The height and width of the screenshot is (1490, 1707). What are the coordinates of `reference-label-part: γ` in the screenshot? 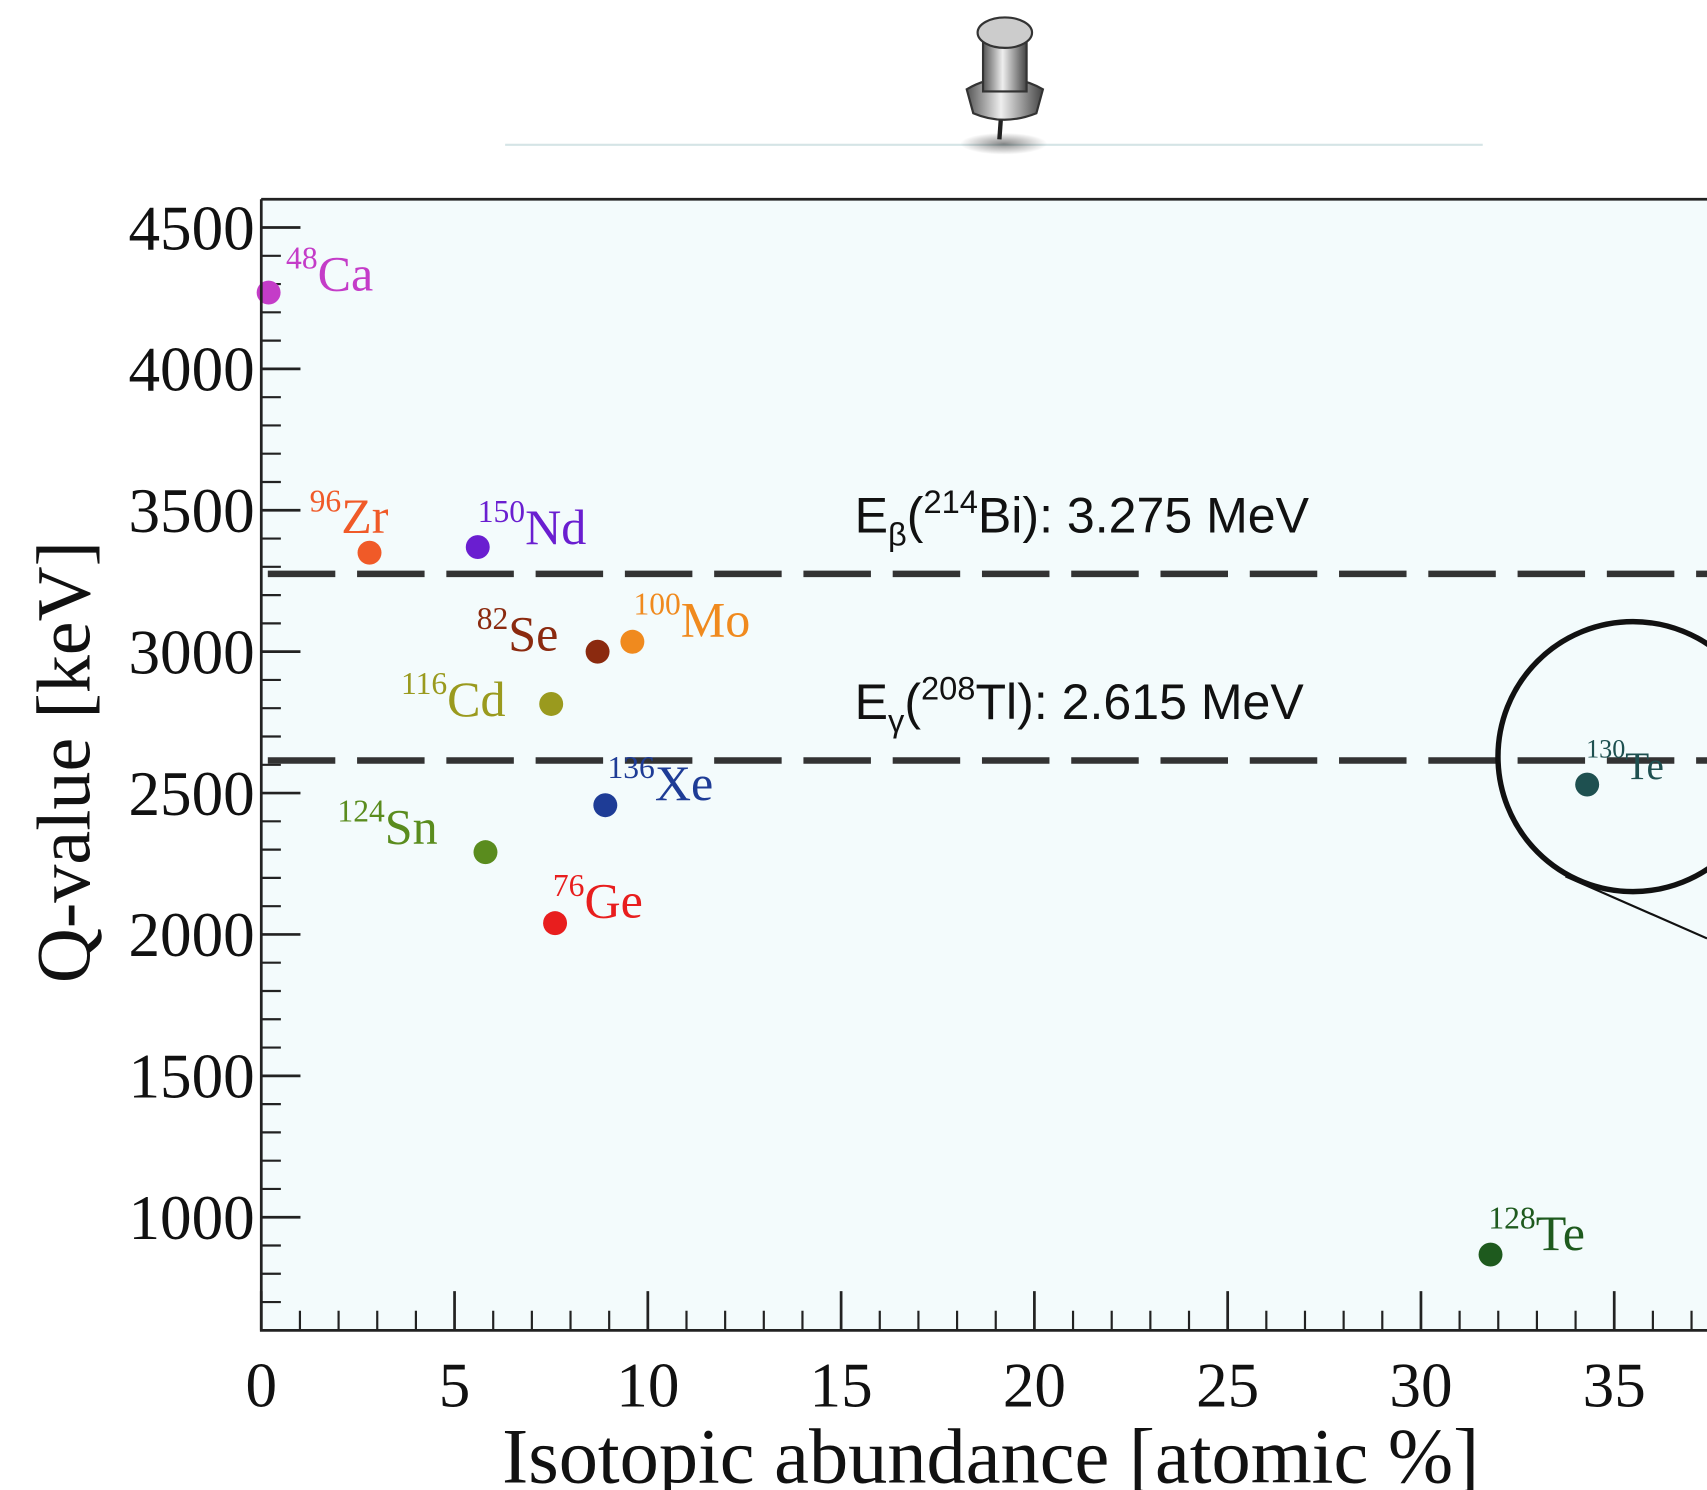 It's located at (896, 720).